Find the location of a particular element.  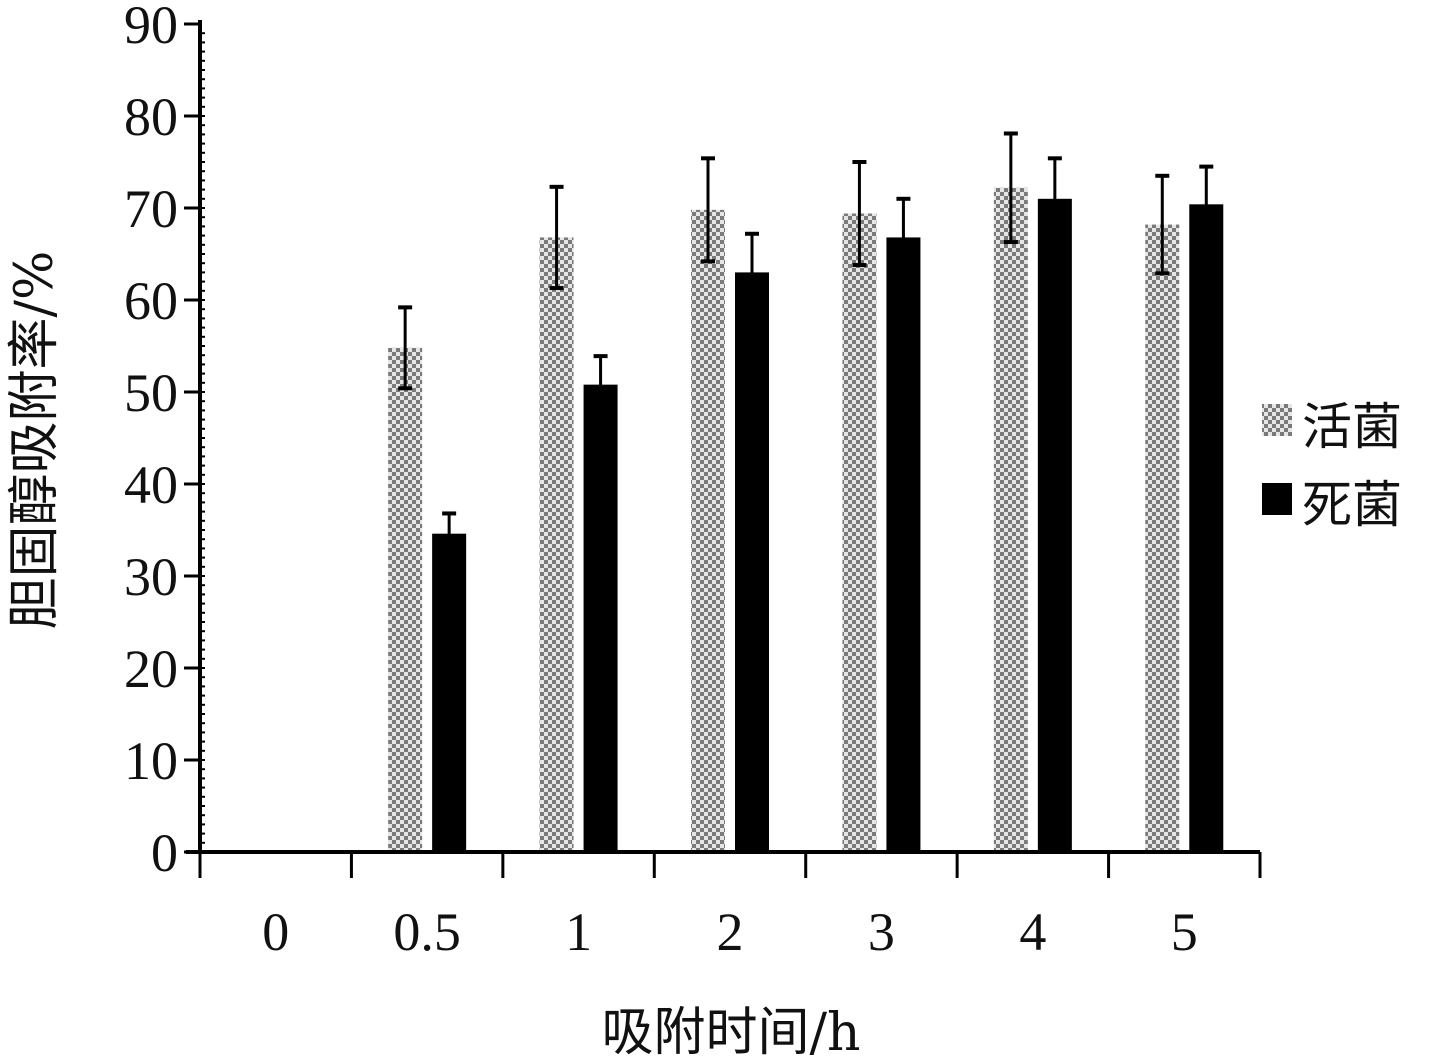

legend-label-live: 活菌 is located at coordinates (1352, 427).